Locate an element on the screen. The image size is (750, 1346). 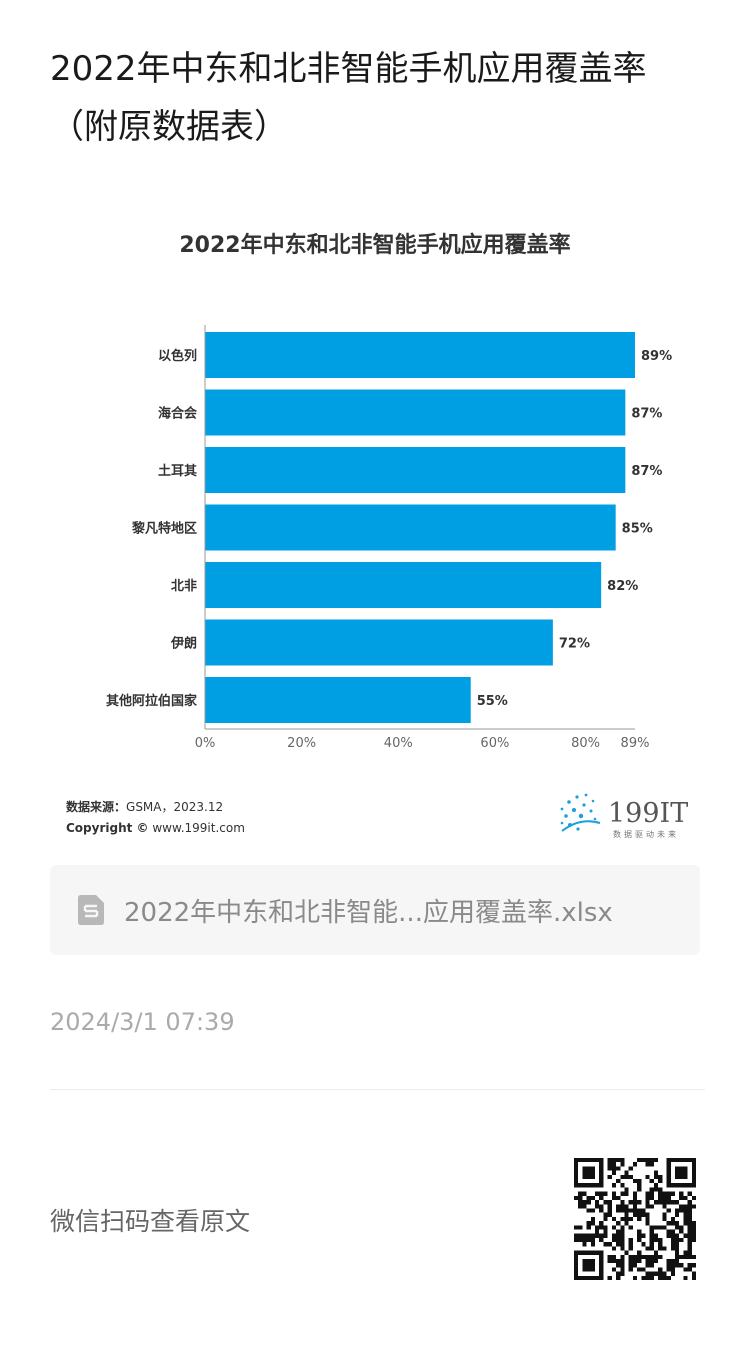
publish-timestamp: 2024/3/1 07:39 is located at coordinates (142, 1022).